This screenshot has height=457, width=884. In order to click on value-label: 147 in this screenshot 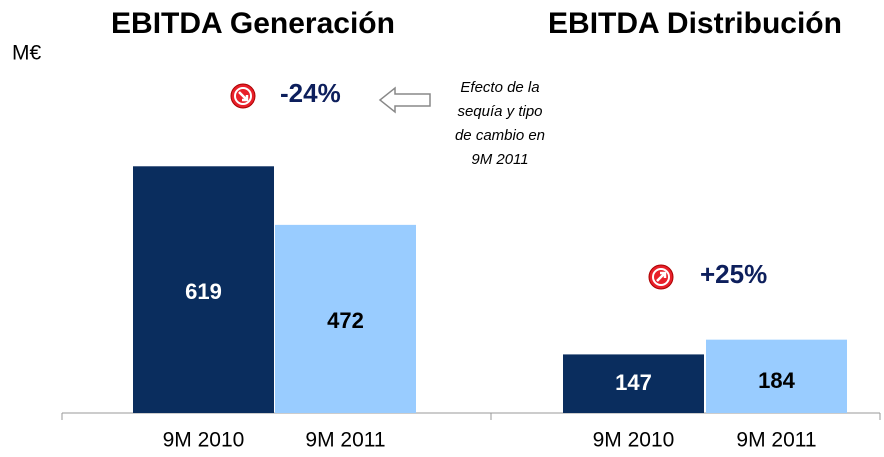, I will do `click(633, 382)`.